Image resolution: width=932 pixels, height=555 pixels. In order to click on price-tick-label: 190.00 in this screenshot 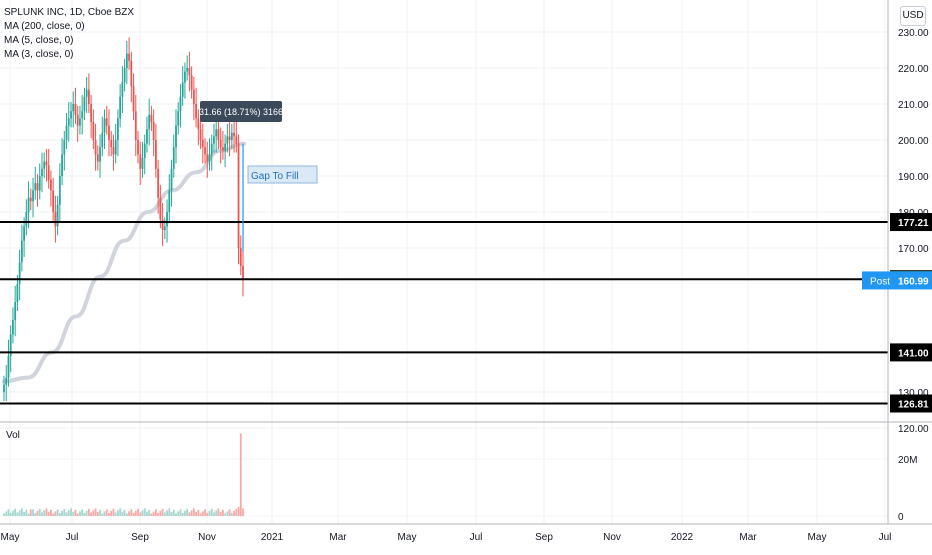, I will do `click(913, 177)`.